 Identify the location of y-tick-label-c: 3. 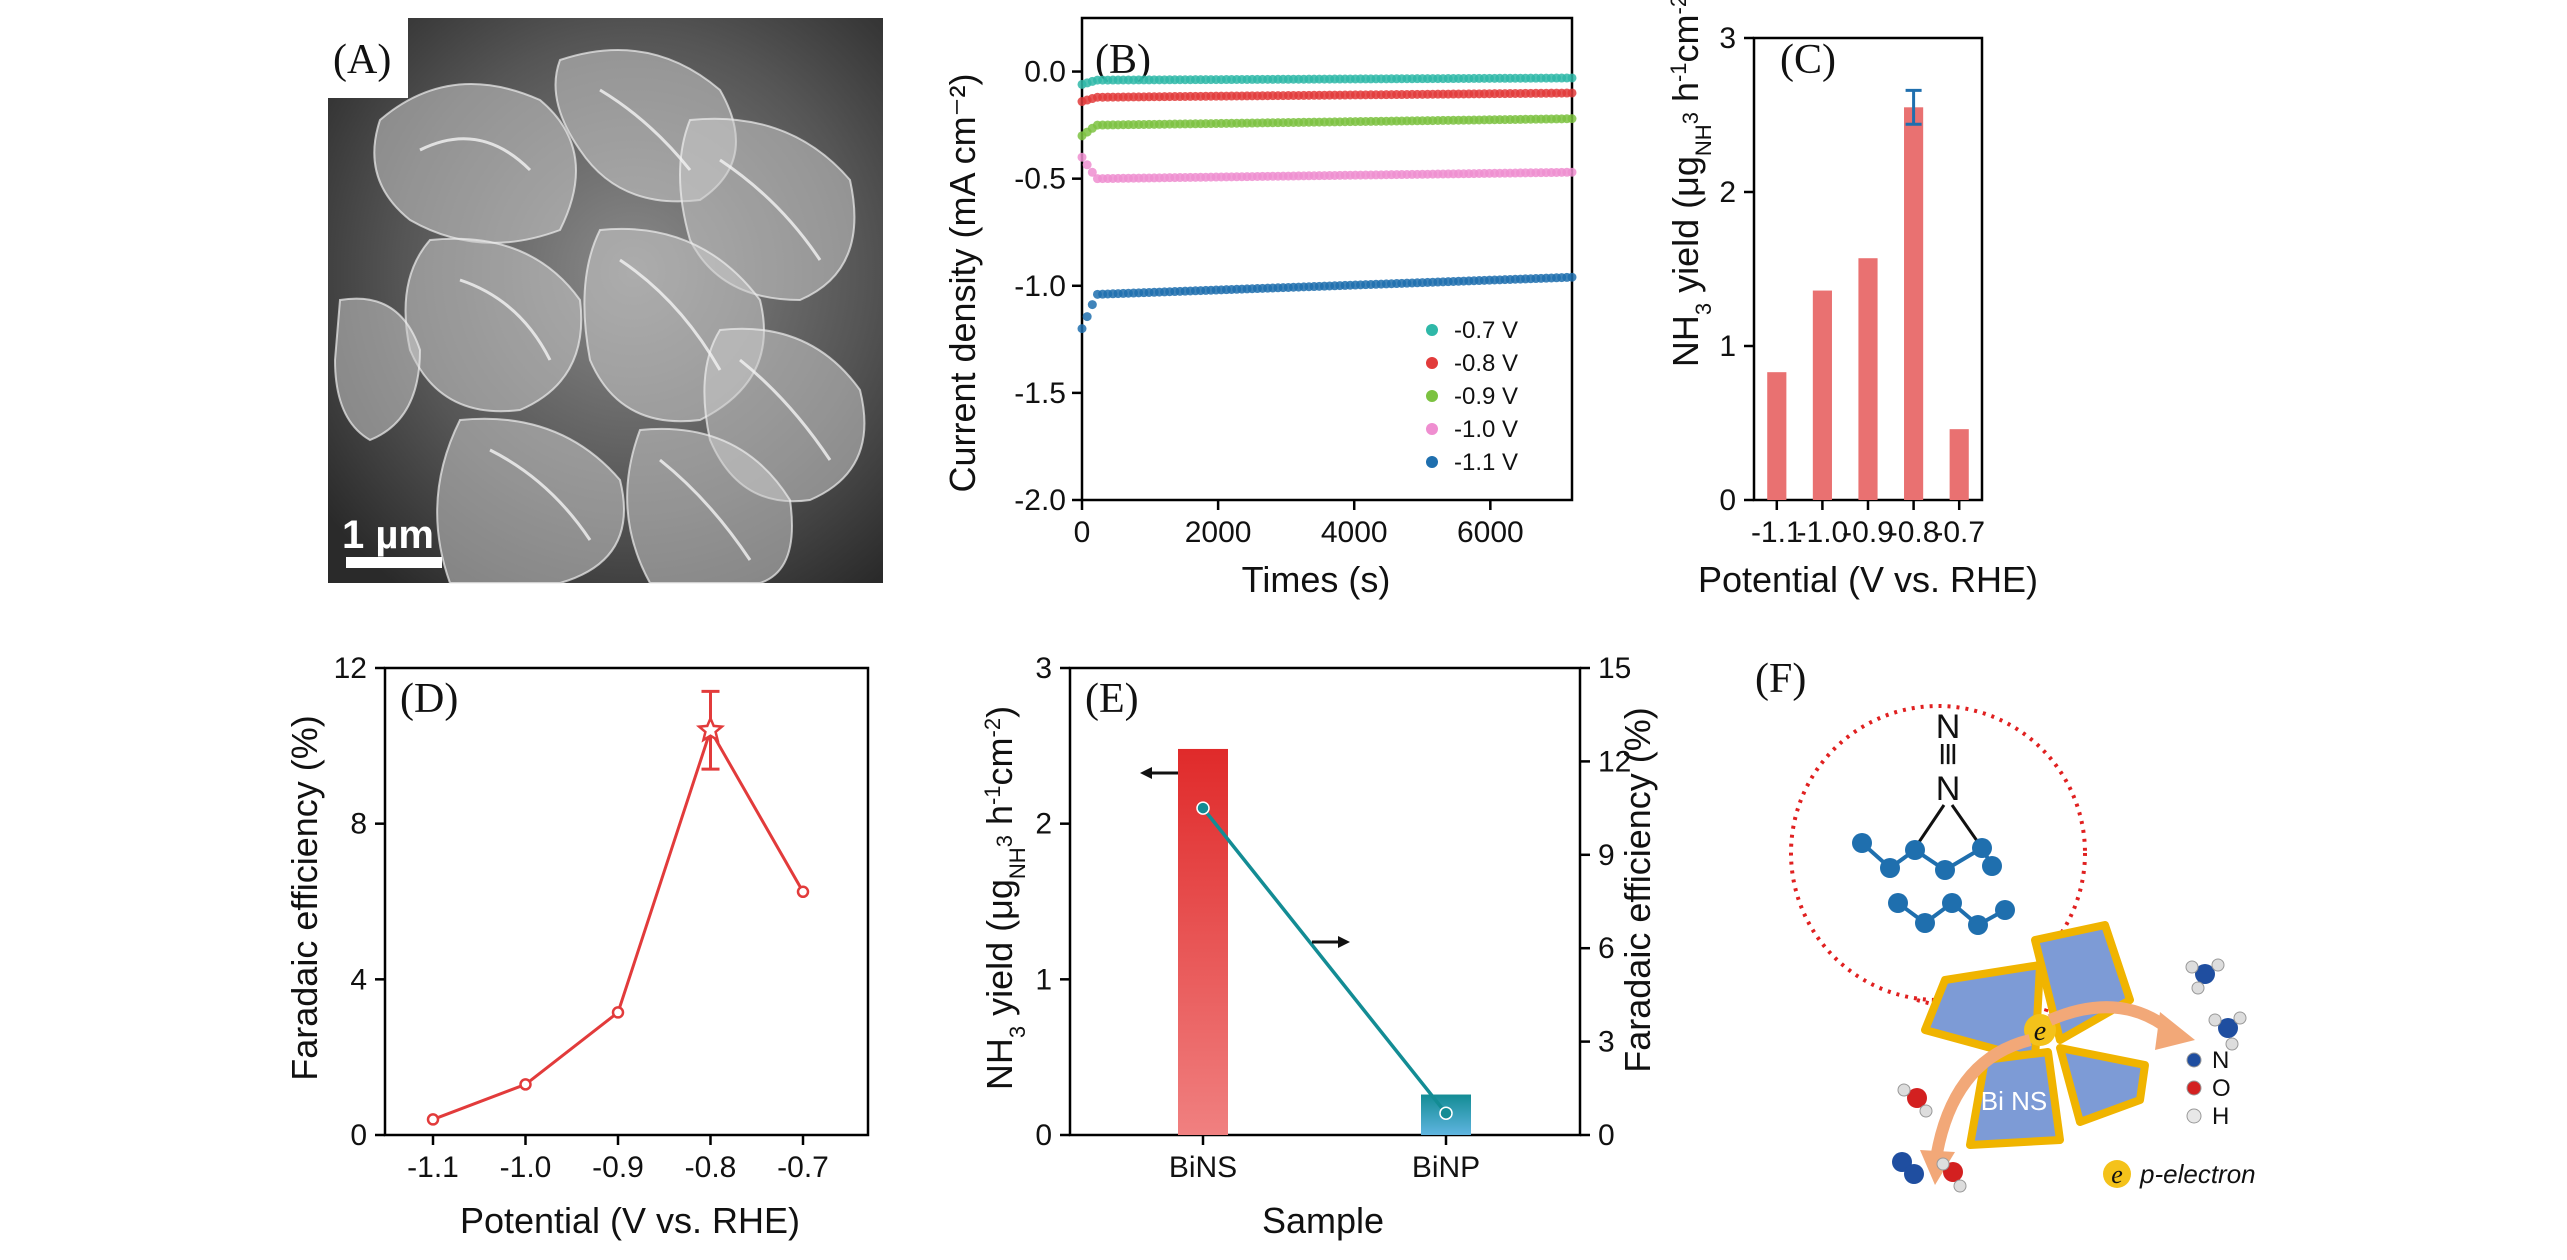
(1727, 38).